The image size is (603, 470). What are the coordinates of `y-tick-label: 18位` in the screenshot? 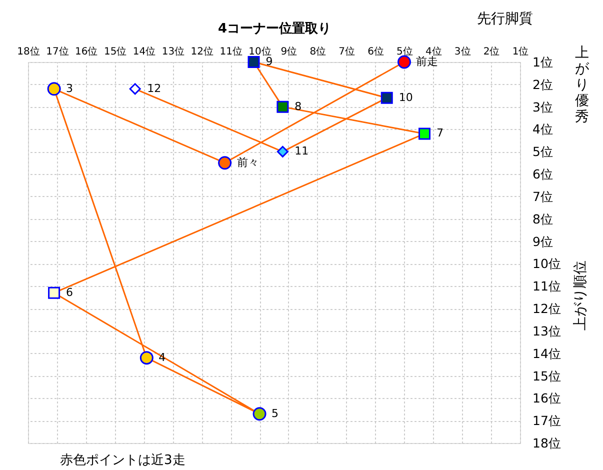 It's located at (547, 443).